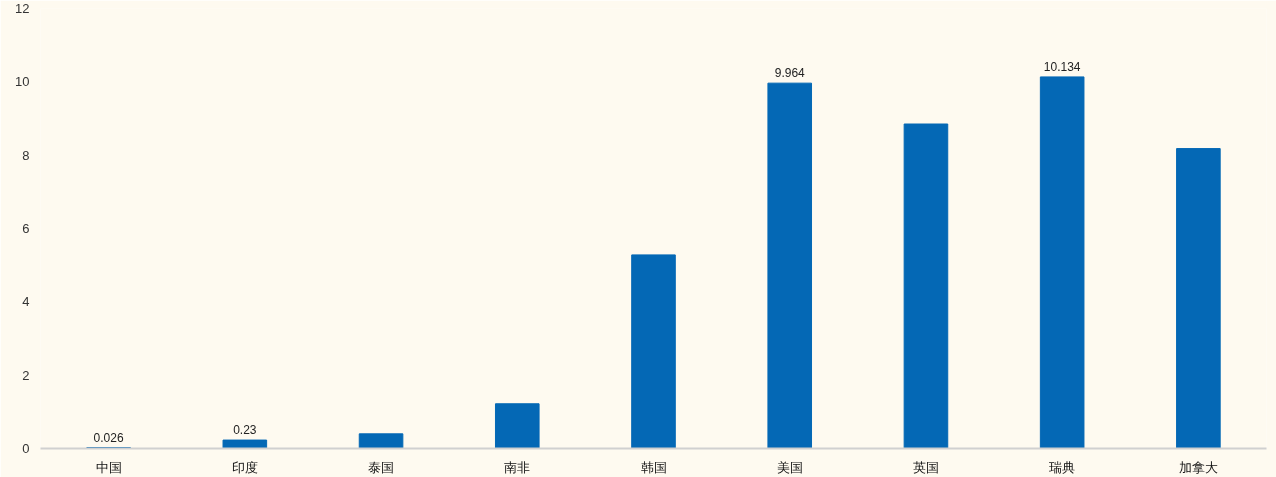 The width and height of the screenshot is (1276, 477). What do you see at coordinates (789, 467) in the screenshot?
I see `x-tick-label: 美国` at bounding box center [789, 467].